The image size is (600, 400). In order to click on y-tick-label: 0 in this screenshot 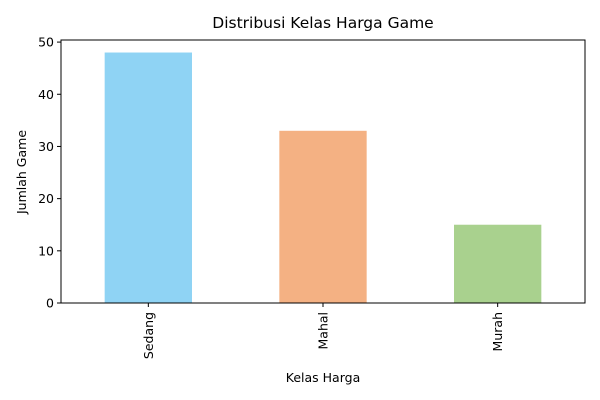, I will do `click(50, 303)`.